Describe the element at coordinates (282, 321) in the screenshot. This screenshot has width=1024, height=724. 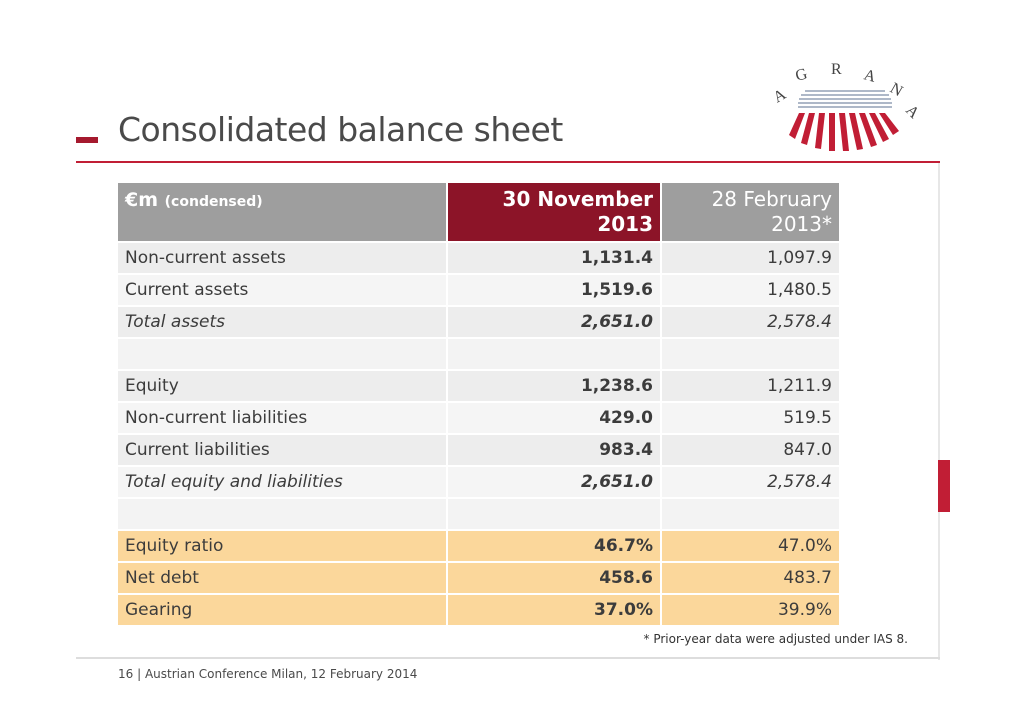
I see `row-label: Total assets` at that location.